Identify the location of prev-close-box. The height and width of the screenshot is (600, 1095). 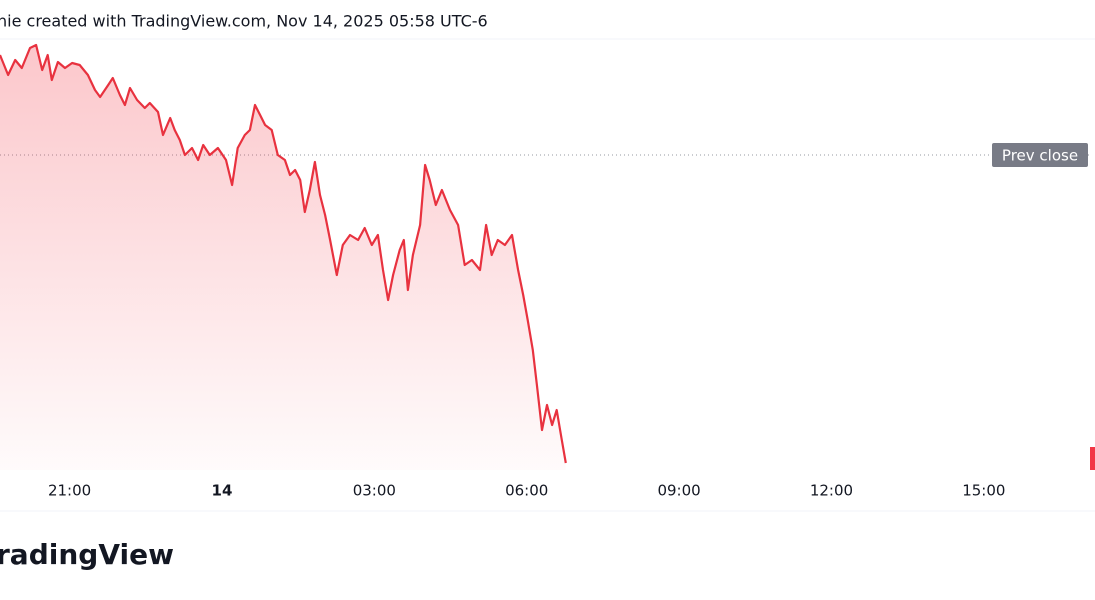
(1040, 155).